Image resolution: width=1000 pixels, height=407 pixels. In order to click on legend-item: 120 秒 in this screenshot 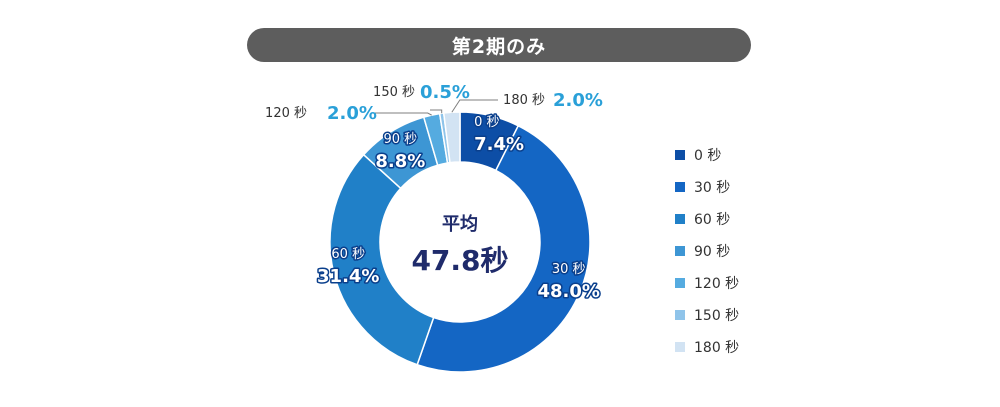, I will do `click(707, 283)`.